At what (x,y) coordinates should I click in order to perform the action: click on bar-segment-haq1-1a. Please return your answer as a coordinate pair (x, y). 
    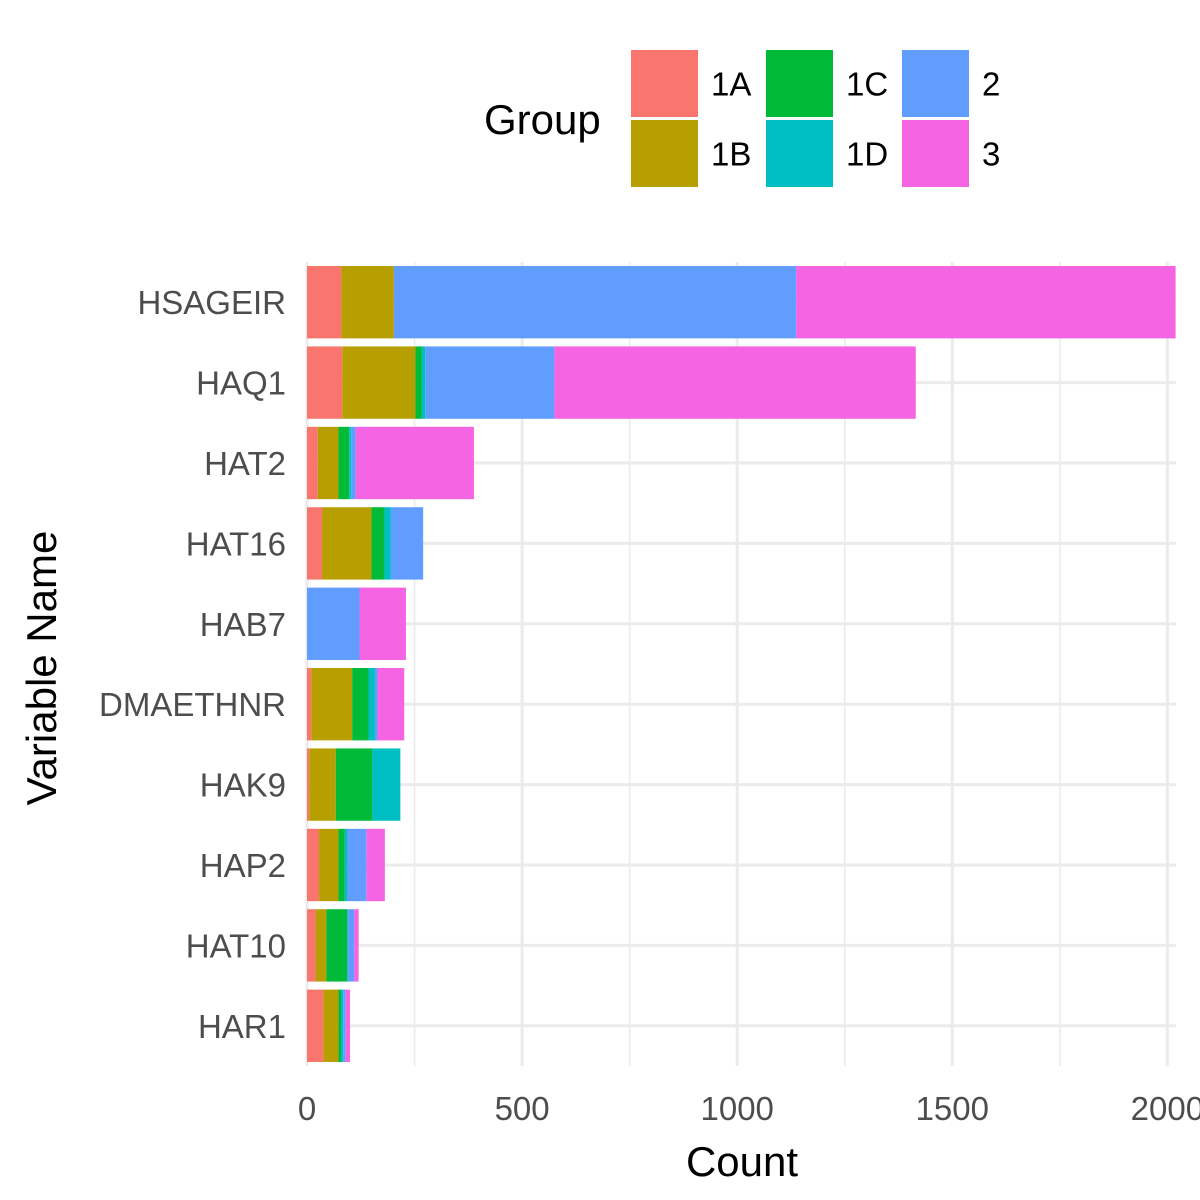
    Looking at the image, I should click on (325, 382).